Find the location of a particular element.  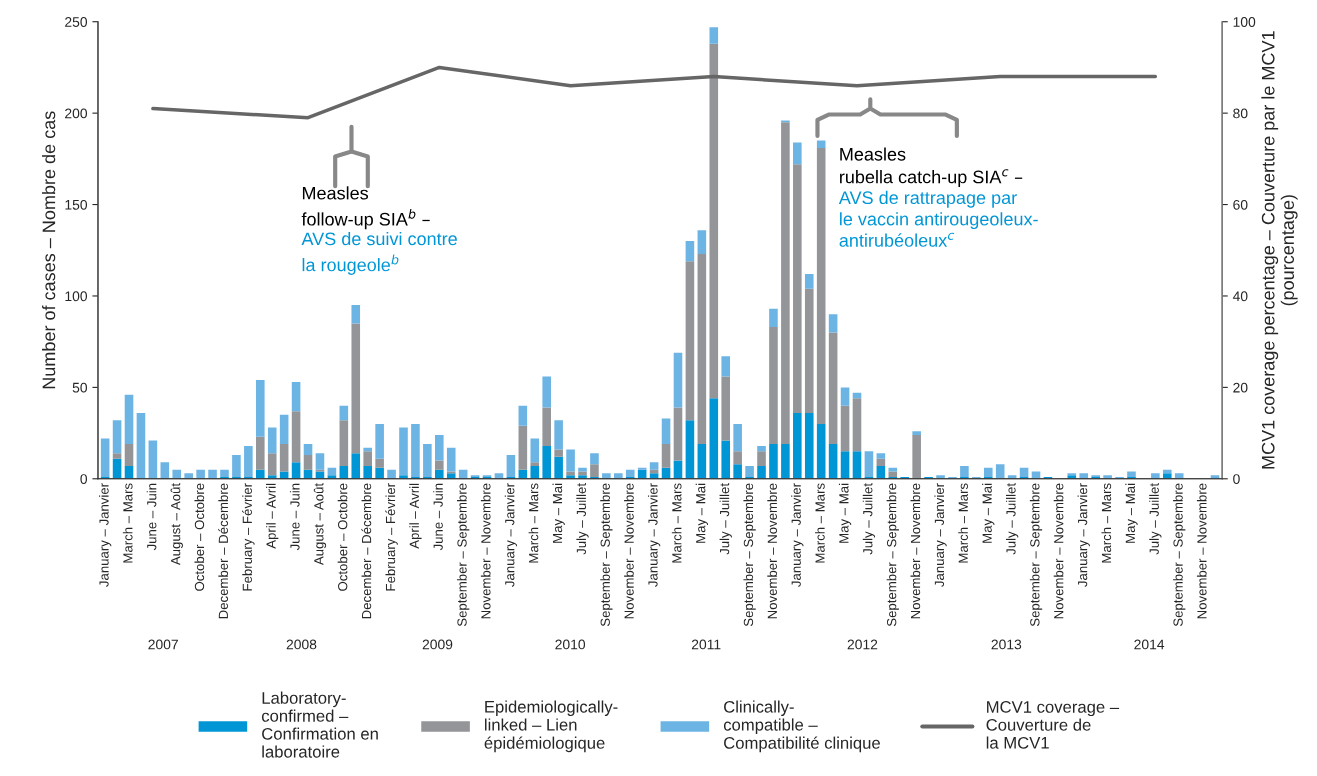

y-tick-label: 0 is located at coordinates (84, 479).